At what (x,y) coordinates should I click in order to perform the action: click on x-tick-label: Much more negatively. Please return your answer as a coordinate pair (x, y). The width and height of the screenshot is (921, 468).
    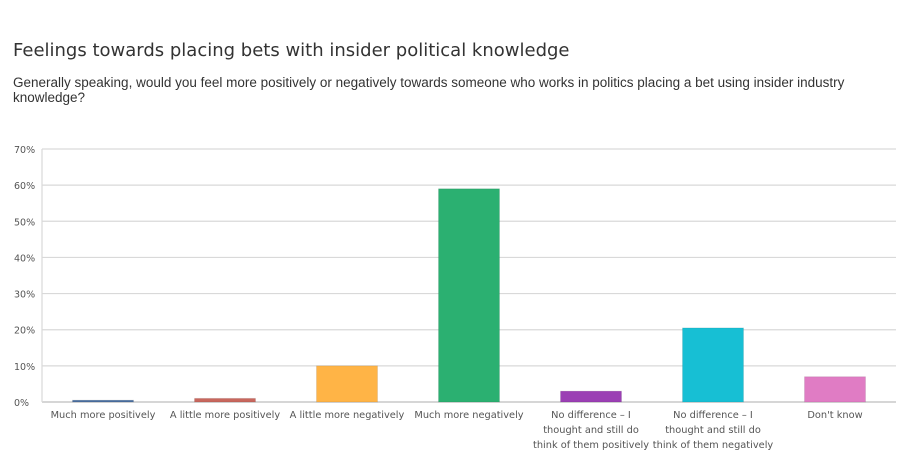
    Looking at the image, I should click on (468, 415).